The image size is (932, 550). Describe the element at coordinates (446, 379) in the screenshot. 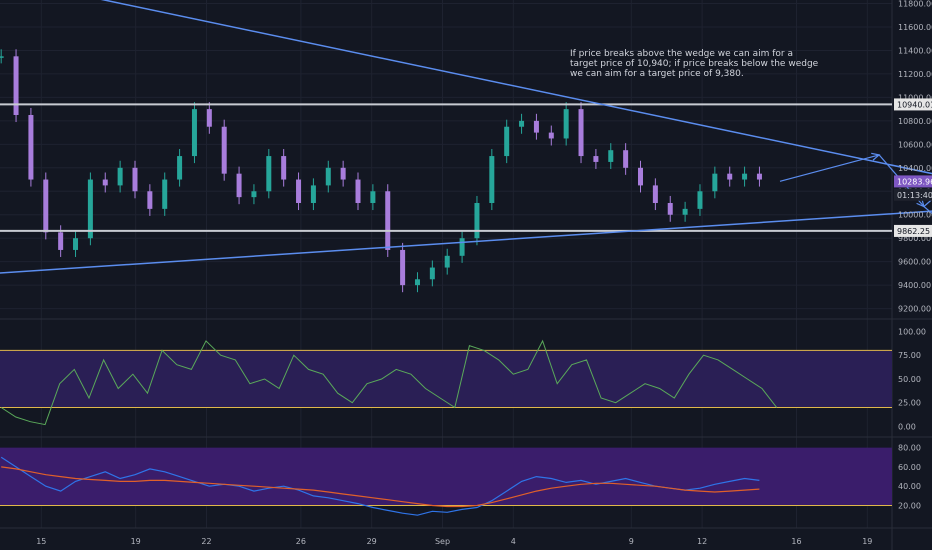

I see `rsi-band` at that location.